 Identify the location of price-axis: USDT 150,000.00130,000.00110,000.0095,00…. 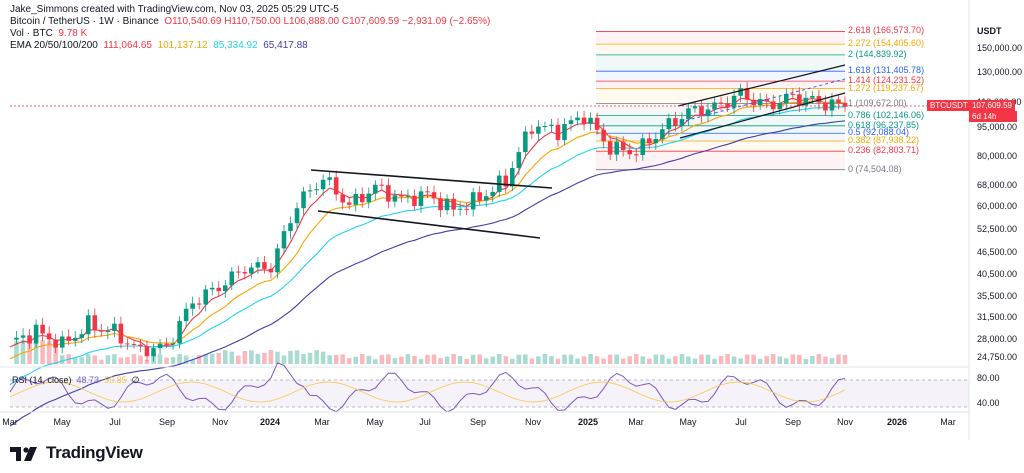
(996, 220).